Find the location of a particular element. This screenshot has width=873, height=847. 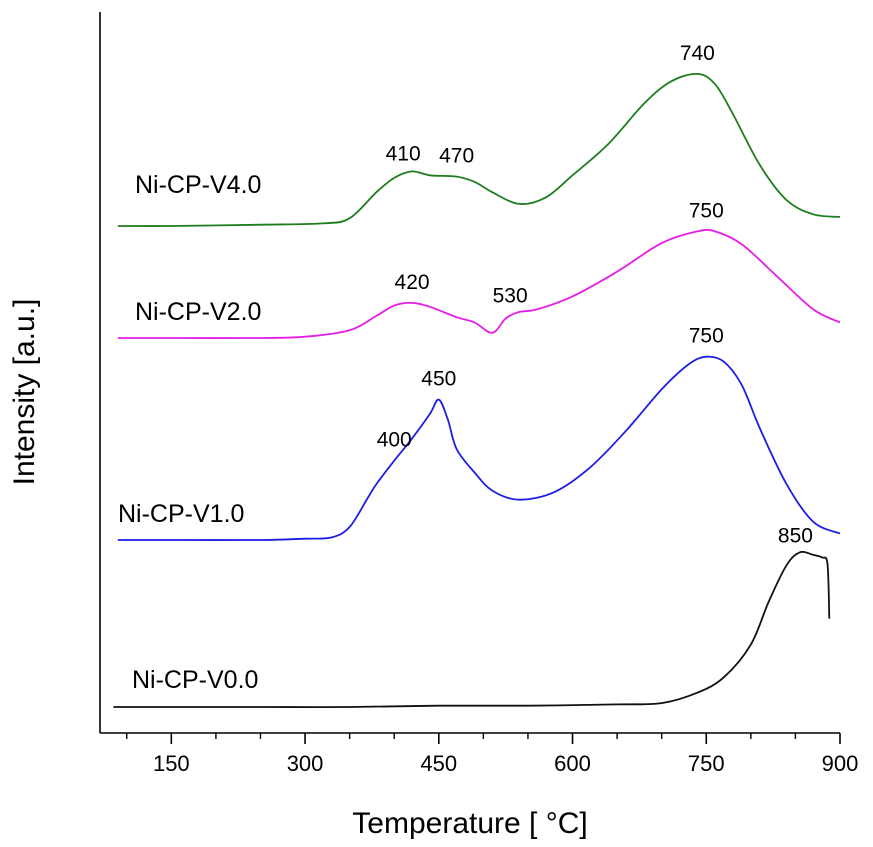

peak-label-ni-cp-v1-0-400: 400 is located at coordinates (394, 440).